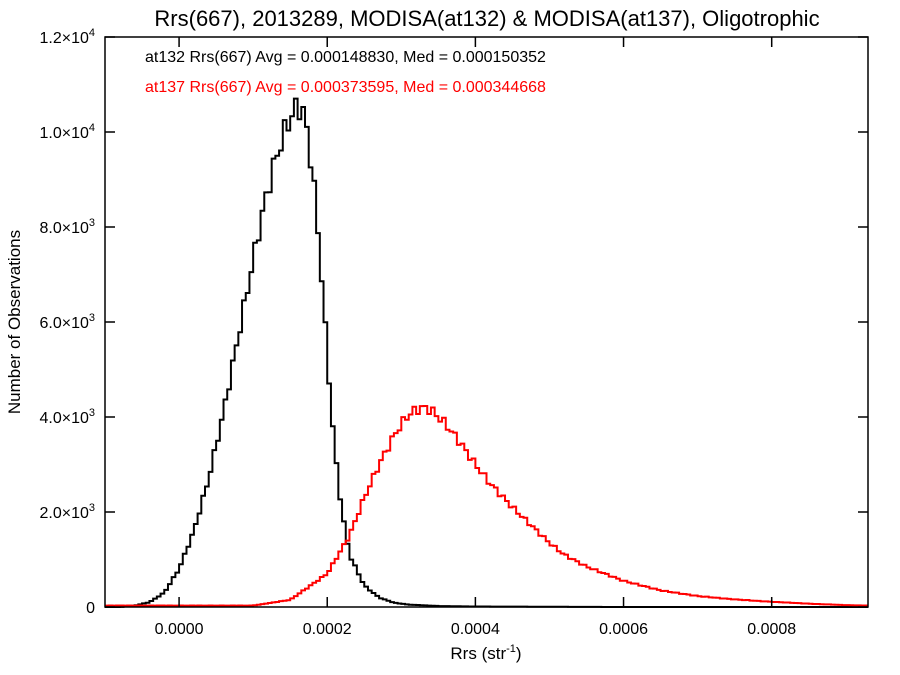 Image resolution: width=900 pixels, height=675 pixels. I want to click on y-tick-label: 0, so click(90, 608).